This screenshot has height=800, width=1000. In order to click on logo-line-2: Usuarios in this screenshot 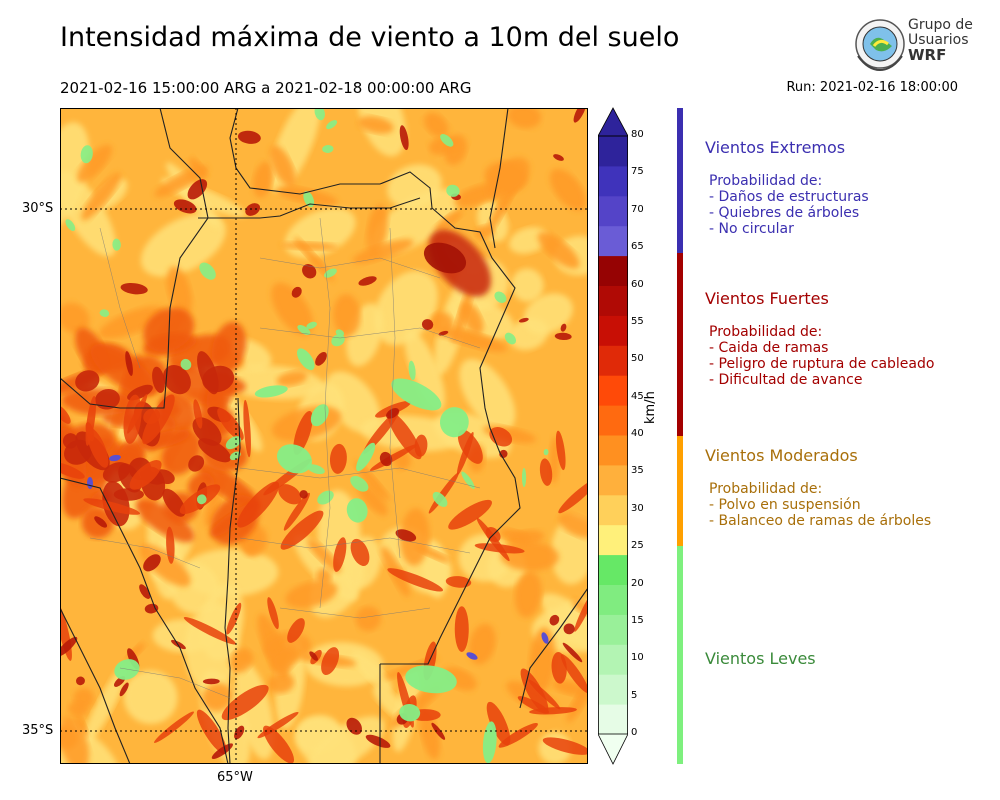, I will do `click(938, 40)`.